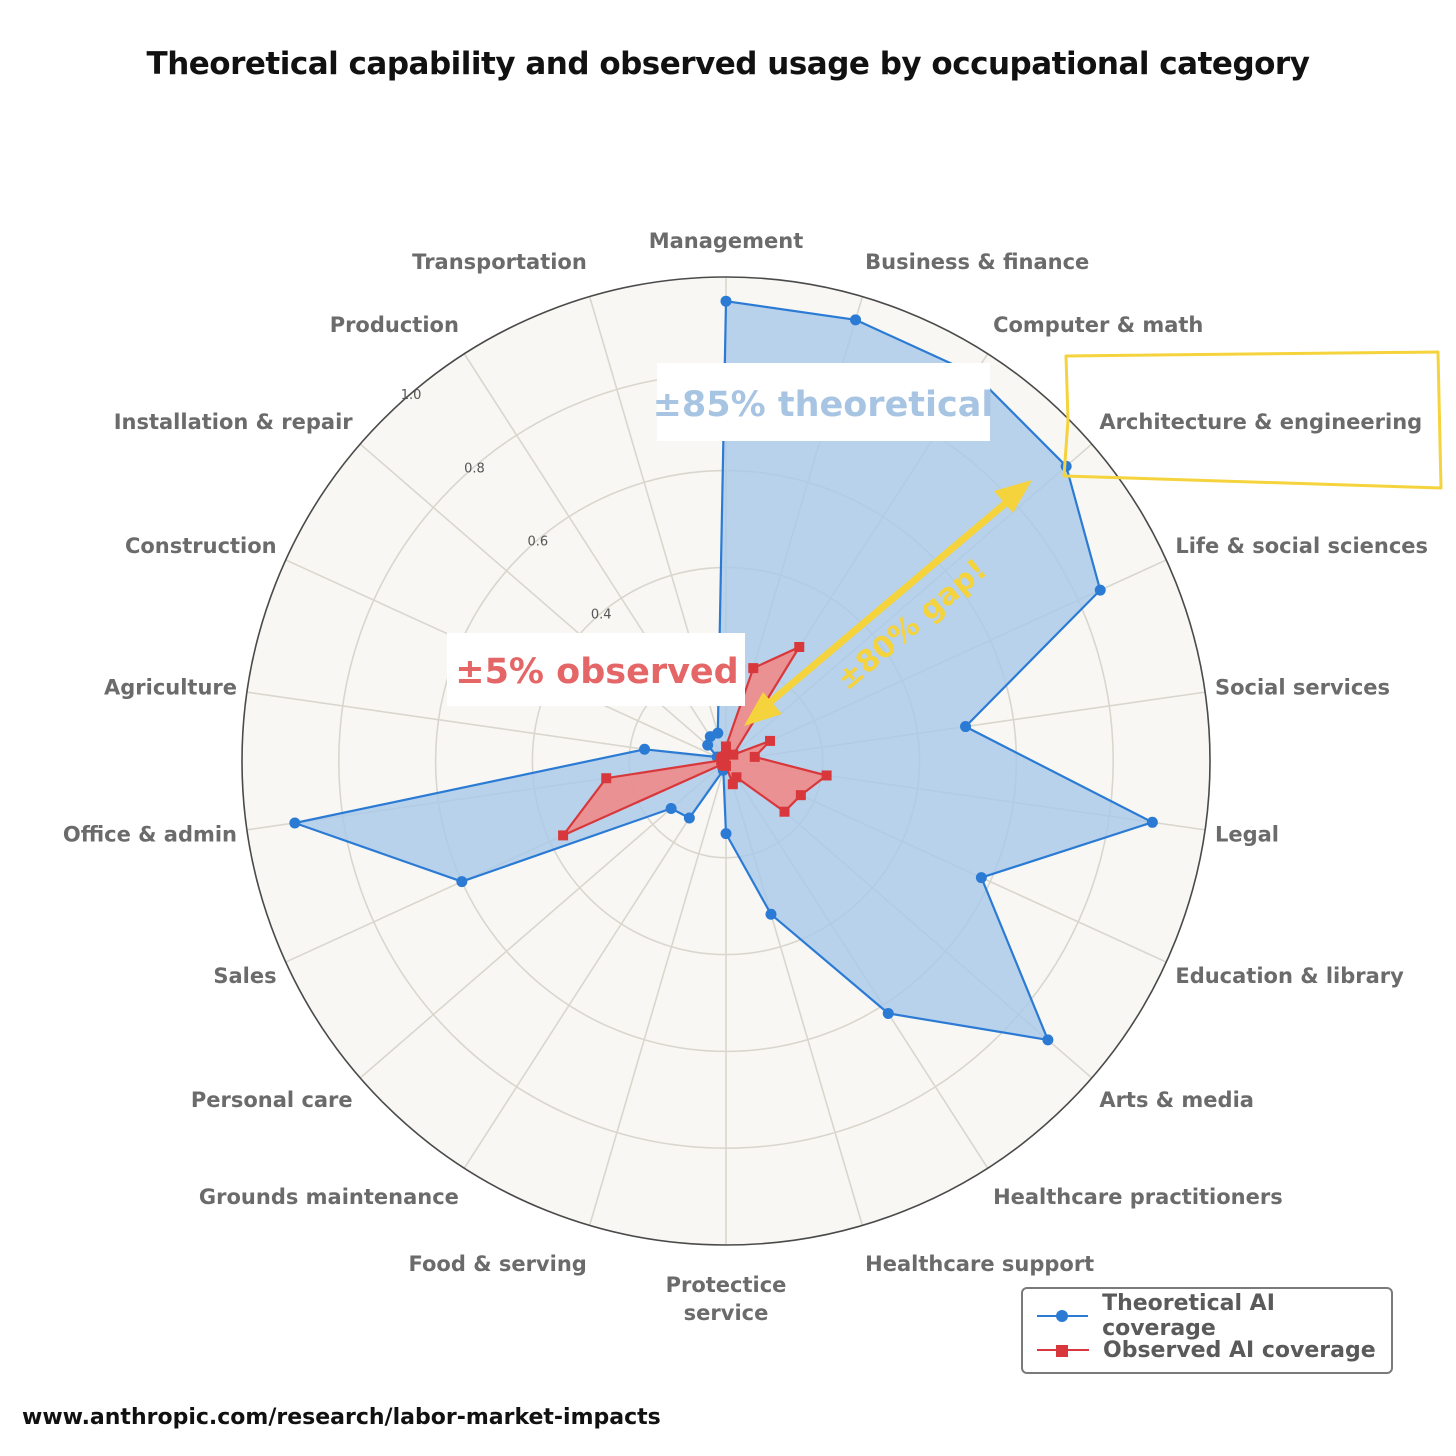 This screenshot has height=1456, width=1456. Describe the element at coordinates (1302, 687) in the screenshot. I see `category-label: Social services` at that location.